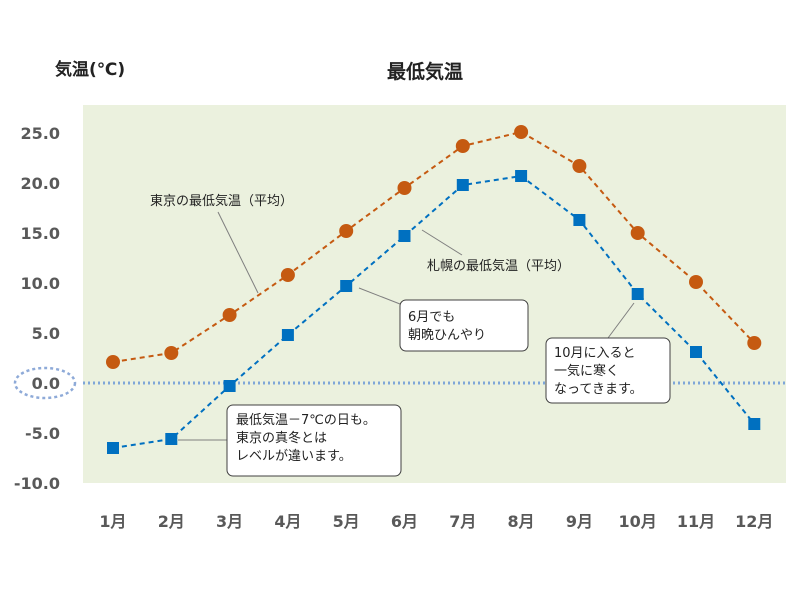 This screenshot has height=600, width=800. Describe the element at coordinates (40, 133) in the screenshot. I see `y-tick-label: 25.0` at that location.